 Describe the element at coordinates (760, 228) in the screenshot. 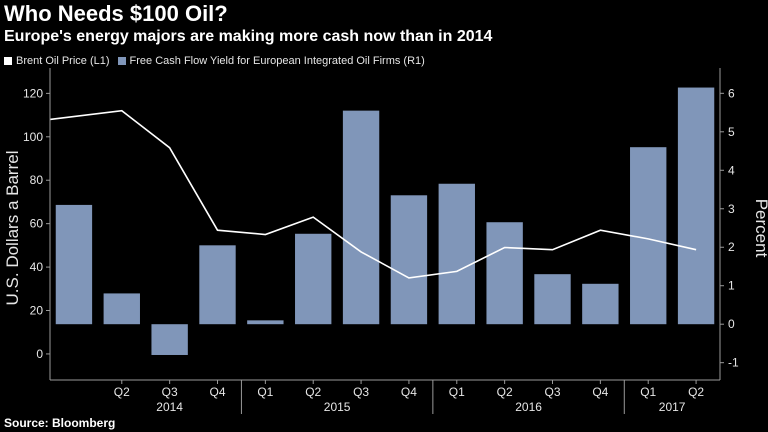

I see `right-axis-title: Percent` at that location.